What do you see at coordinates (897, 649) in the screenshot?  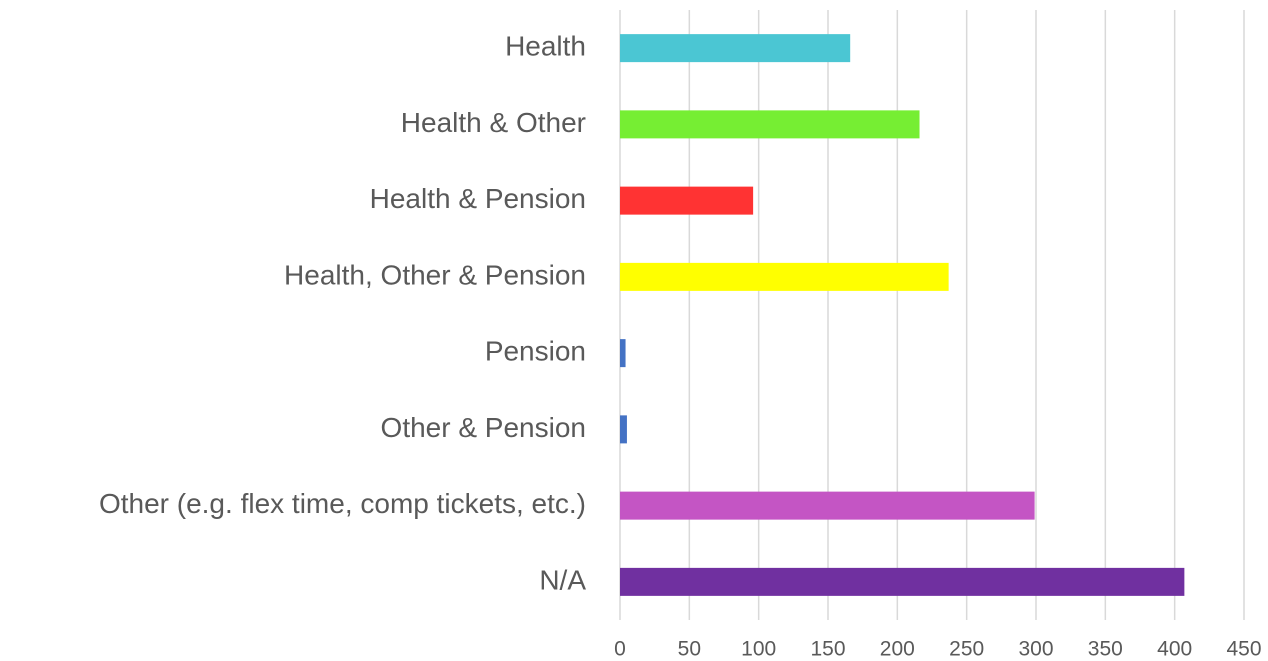 I see `x-tick-label: 200` at bounding box center [897, 649].